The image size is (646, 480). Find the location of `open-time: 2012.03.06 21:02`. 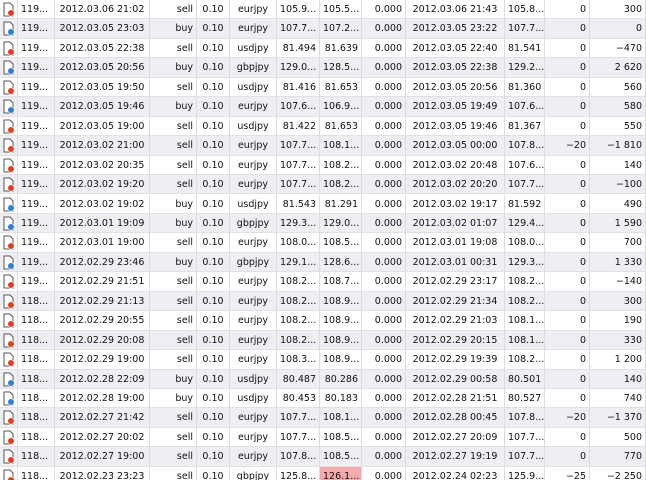

open-time: 2012.03.06 21:02 is located at coordinates (102, 9).